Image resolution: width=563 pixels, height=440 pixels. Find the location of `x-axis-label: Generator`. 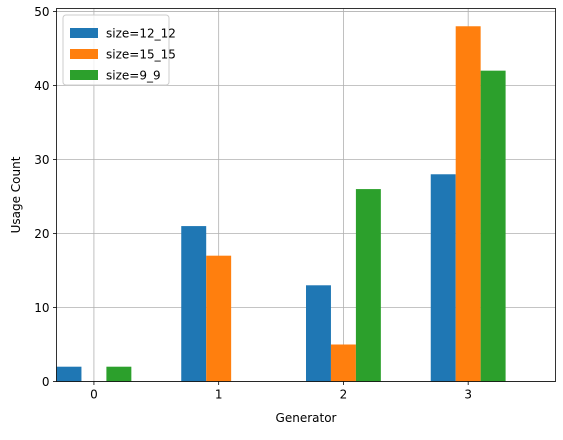

x-axis-label: Generator is located at coordinates (306, 418).